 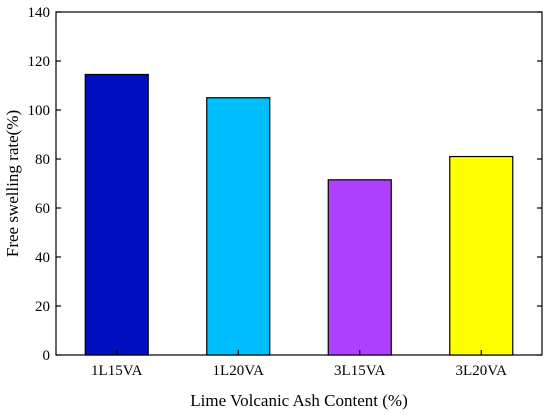 I want to click on y-tick-label: 100, so click(x=39, y=111).